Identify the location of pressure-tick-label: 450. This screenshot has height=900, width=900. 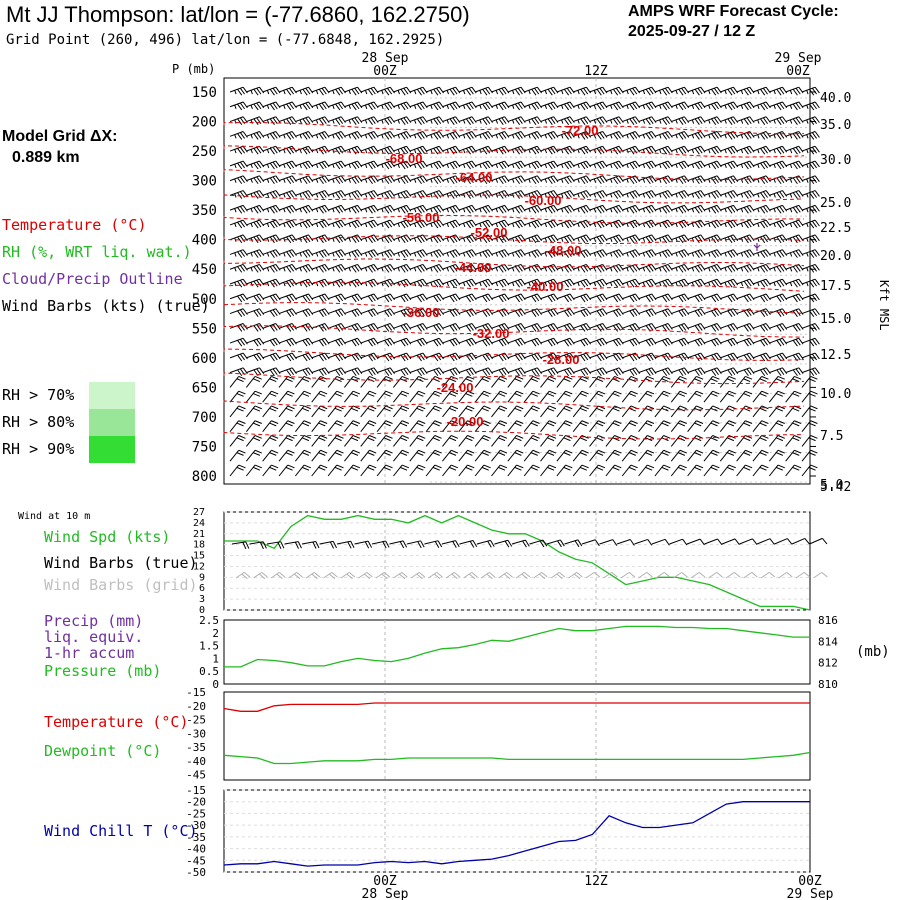
(204, 270).